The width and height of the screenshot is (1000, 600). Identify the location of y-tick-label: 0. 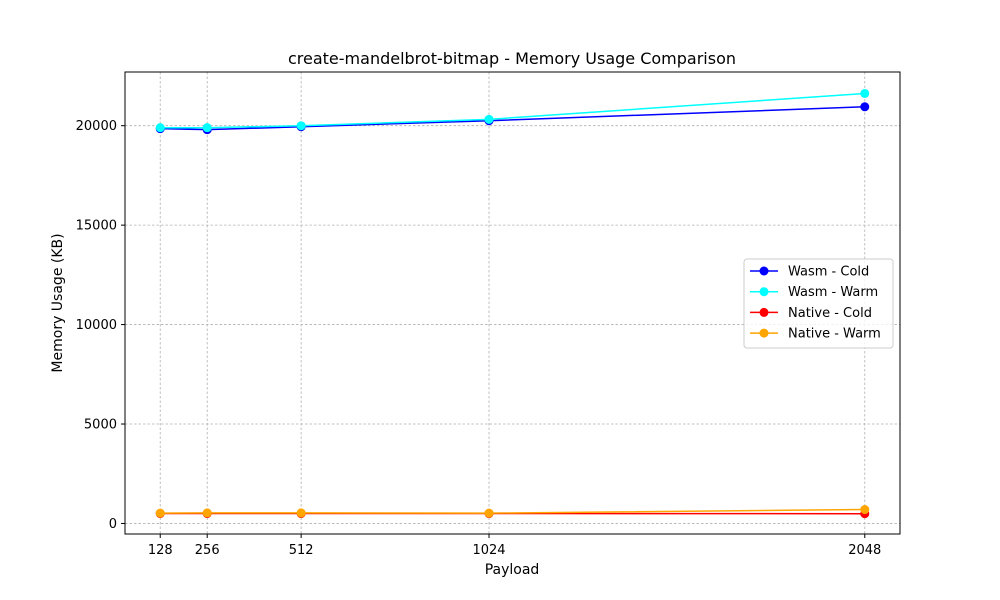
(113, 524).